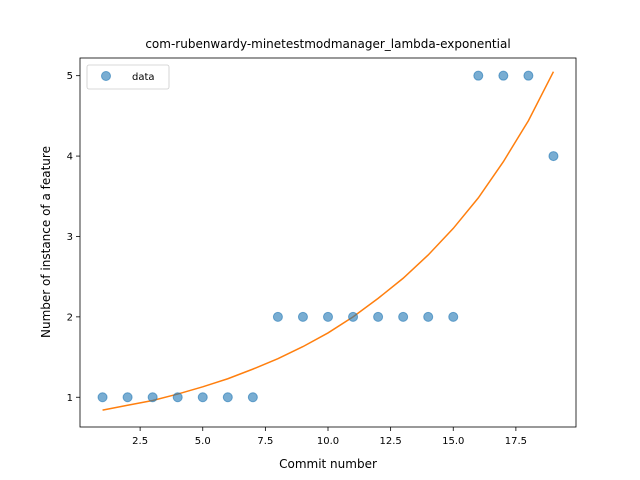  What do you see at coordinates (46, 242) in the screenshot?
I see `y-axis-label: Number of instance of a feature` at bounding box center [46, 242].